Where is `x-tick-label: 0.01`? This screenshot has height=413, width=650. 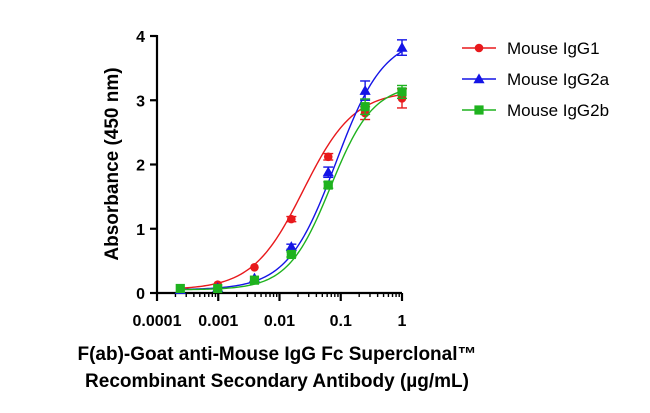 x-tick-label: 0.01 is located at coordinates (279, 321).